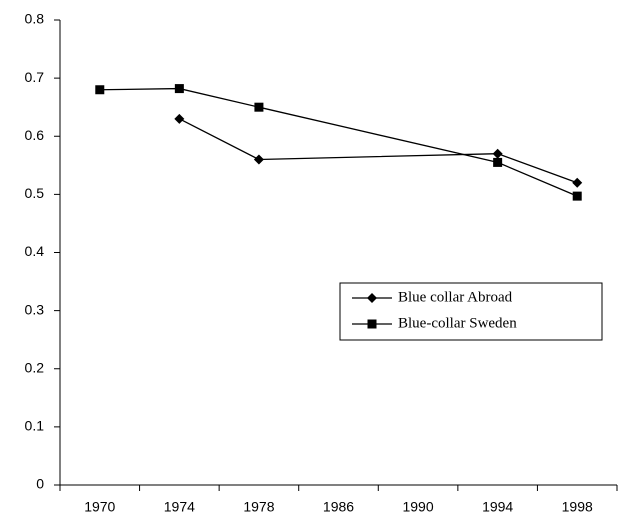 The image size is (618, 521). Describe the element at coordinates (35, 135) in the screenshot. I see `y-tick-label: 0.6` at that location.